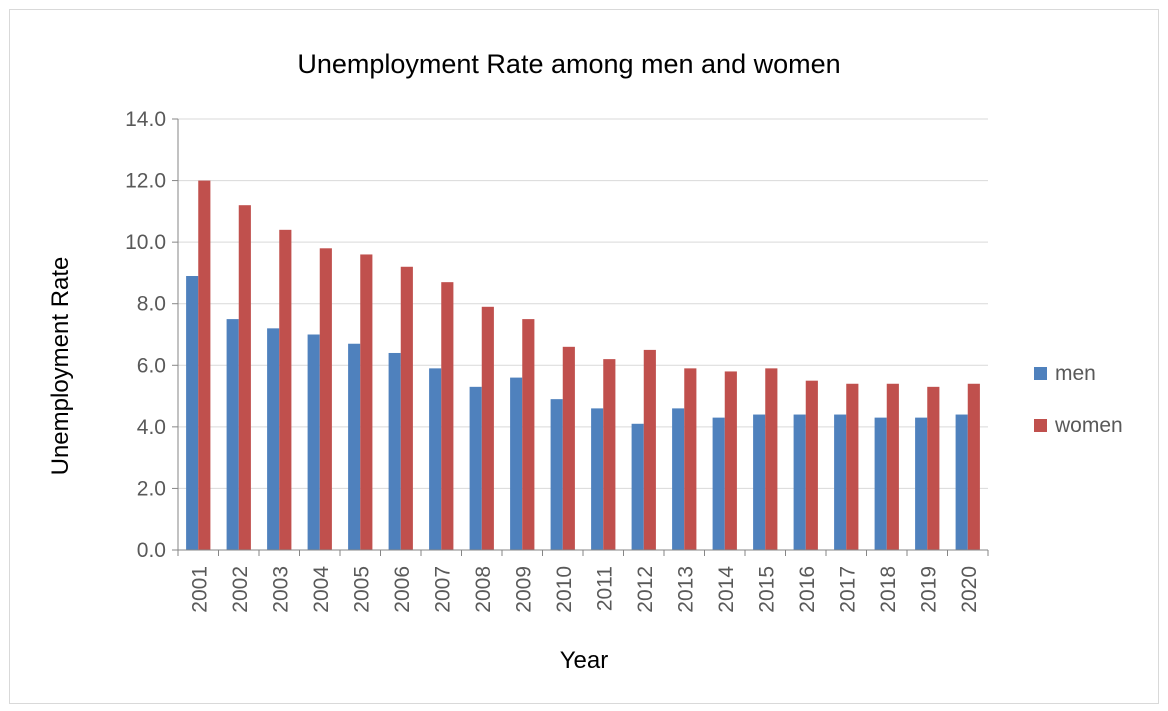  What do you see at coordinates (232, 434) in the screenshot?
I see `bar-men-2002` at bounding box center [232, 434].